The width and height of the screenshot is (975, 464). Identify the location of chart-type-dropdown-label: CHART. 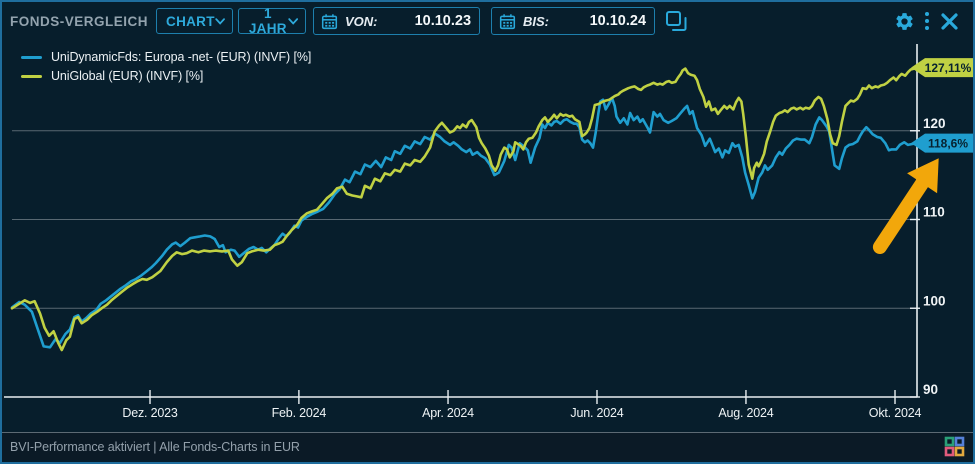
(190, 21).